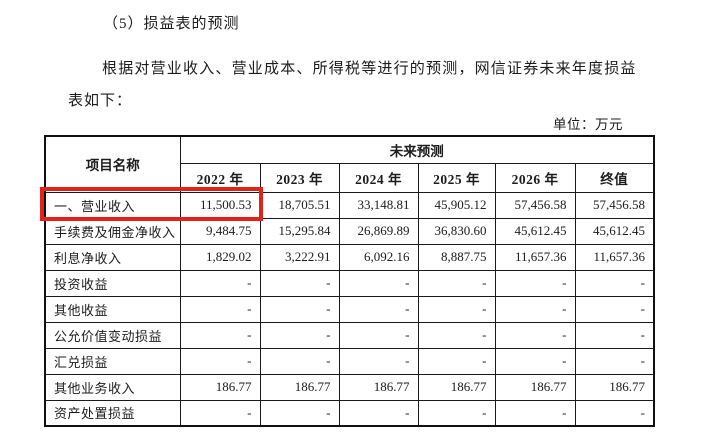 This screenshot has width=712, height=434. What do you see at coordinates (299, 205) in the screenshot?
I see `row-value-cell: 18,705.51` at bounding box center [299, 205].